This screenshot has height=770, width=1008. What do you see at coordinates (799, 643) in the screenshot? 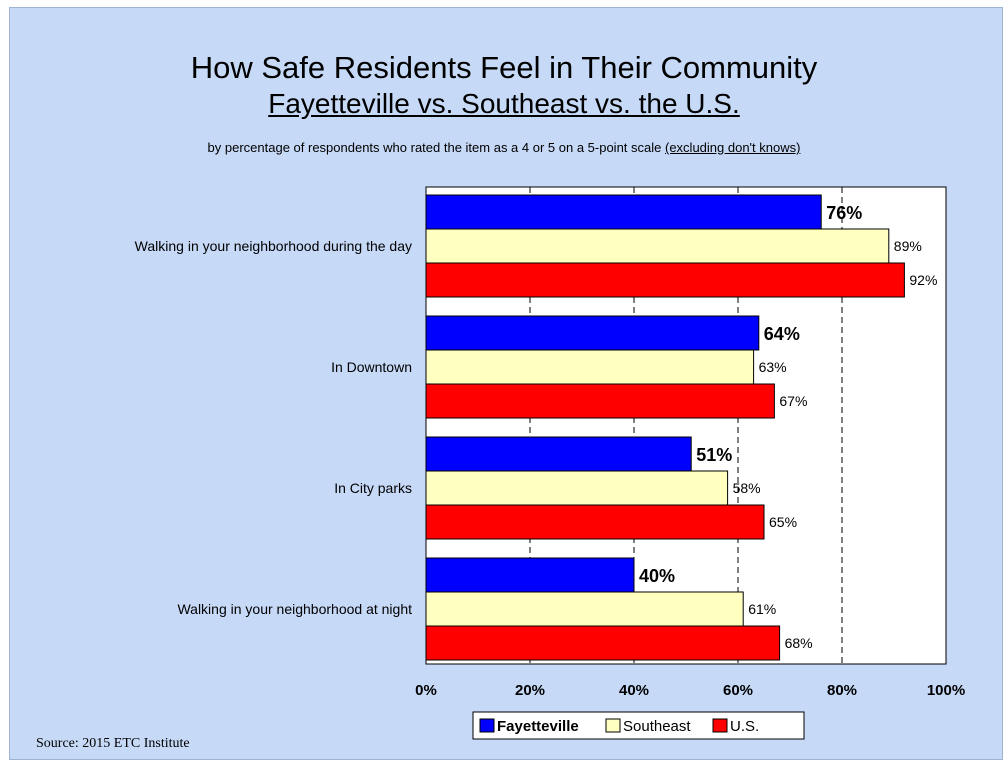
I see `data-label: 68%` at bounding box center [799, 643].